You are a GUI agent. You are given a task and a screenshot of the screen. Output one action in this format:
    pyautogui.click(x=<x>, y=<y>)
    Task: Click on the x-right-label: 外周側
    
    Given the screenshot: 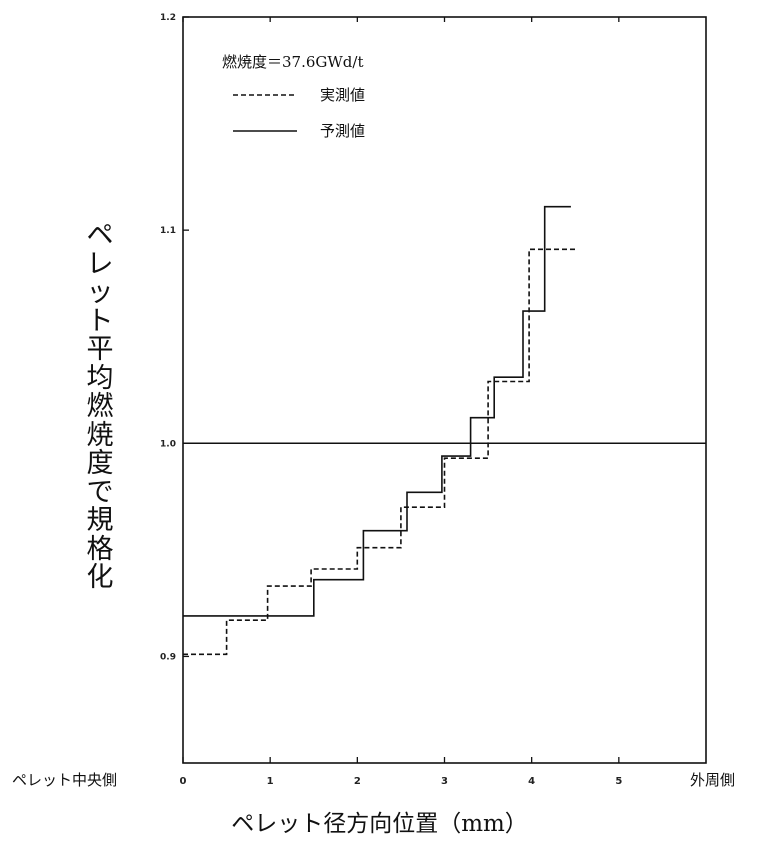 What is the action you would take?
    pyautogui.click(x=713, y=780)
    